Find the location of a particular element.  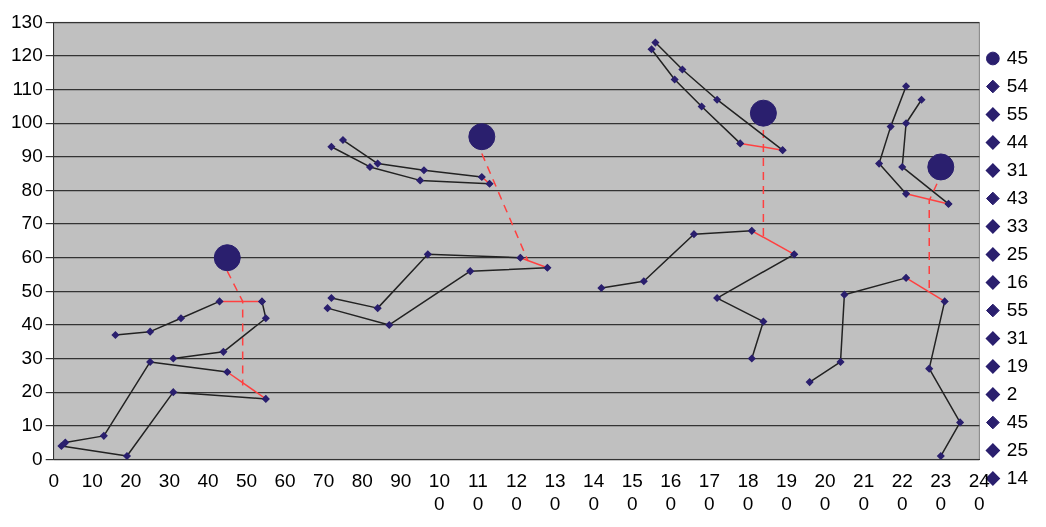

x-tick-label: 14 0 is located at coordinates (594, 492).